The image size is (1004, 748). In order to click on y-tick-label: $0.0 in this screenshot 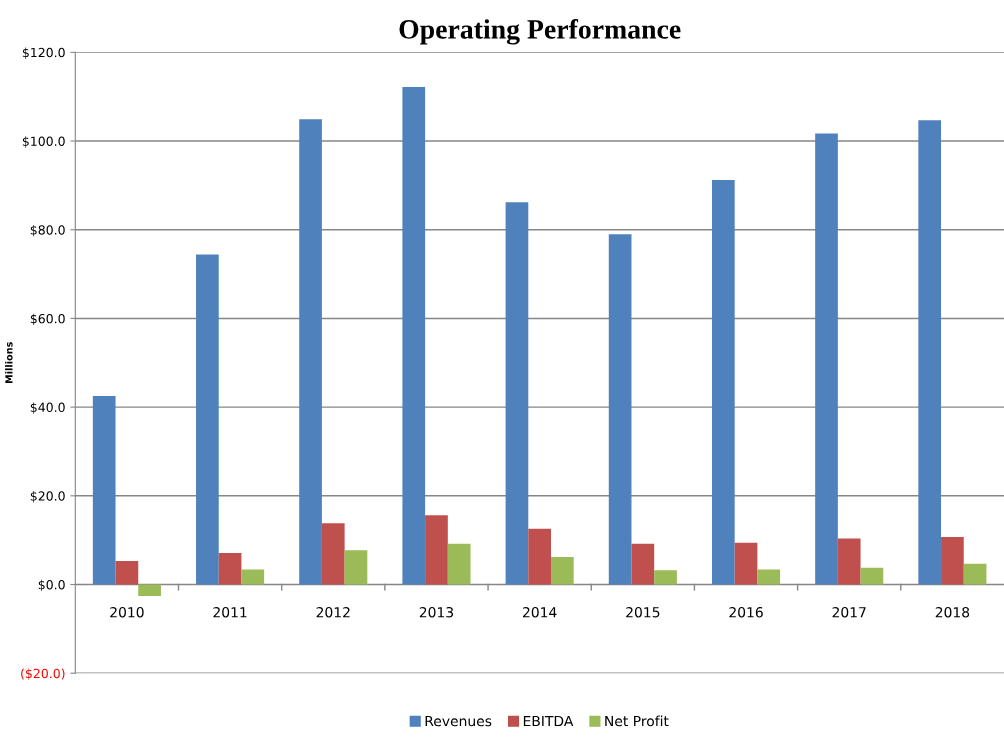, I will do `click(51, 585)`.